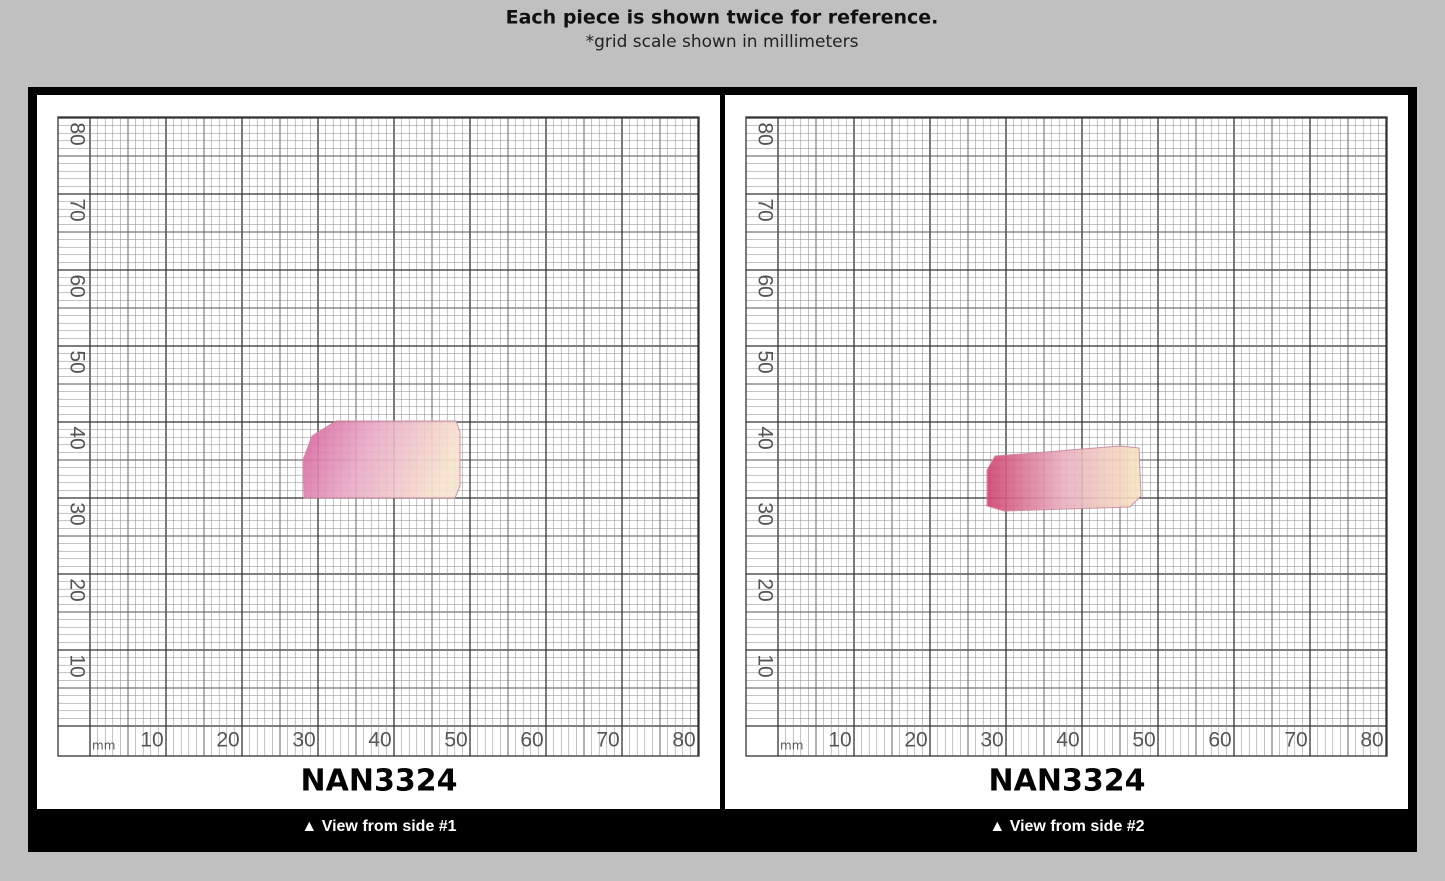  Describe the element at coordinates (378, 826) in the screenshot. I see `caption: ▲ View from side #1` at that location.